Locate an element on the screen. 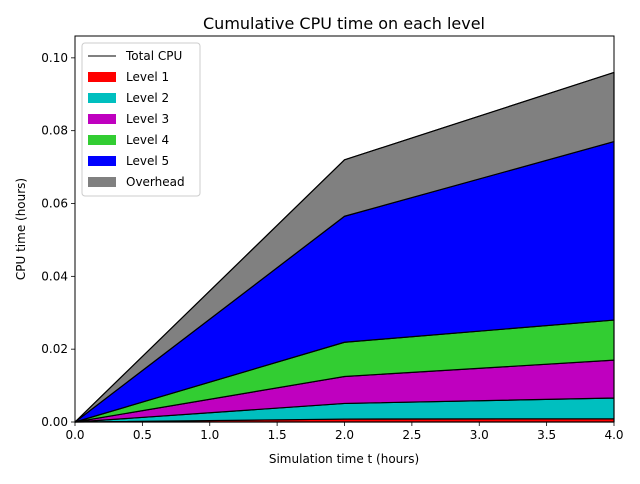 This screenshot has height=484, width=640. x-axis-label: Simulation time t (hours) is located at coordinates (344, 459).